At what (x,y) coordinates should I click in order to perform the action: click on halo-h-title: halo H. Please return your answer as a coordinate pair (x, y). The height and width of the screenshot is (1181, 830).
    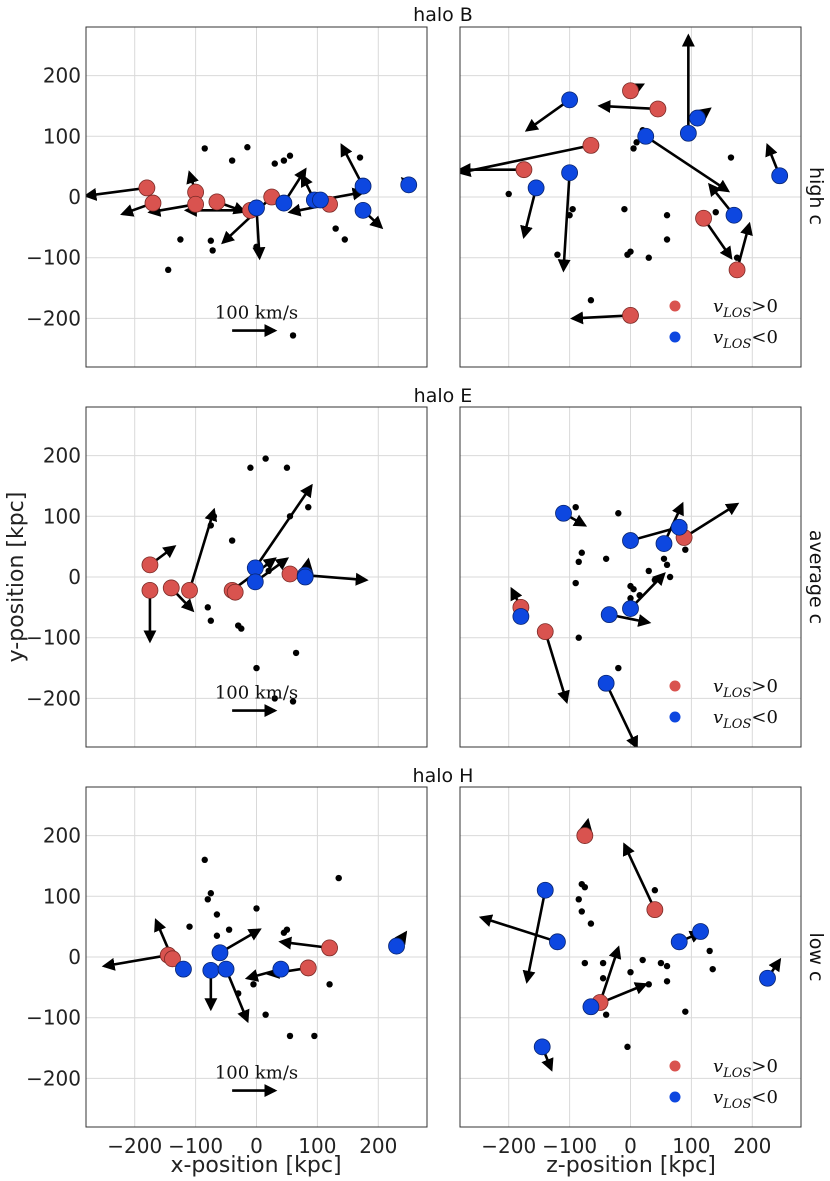
    Looking at the image, I should click on (443, 776).